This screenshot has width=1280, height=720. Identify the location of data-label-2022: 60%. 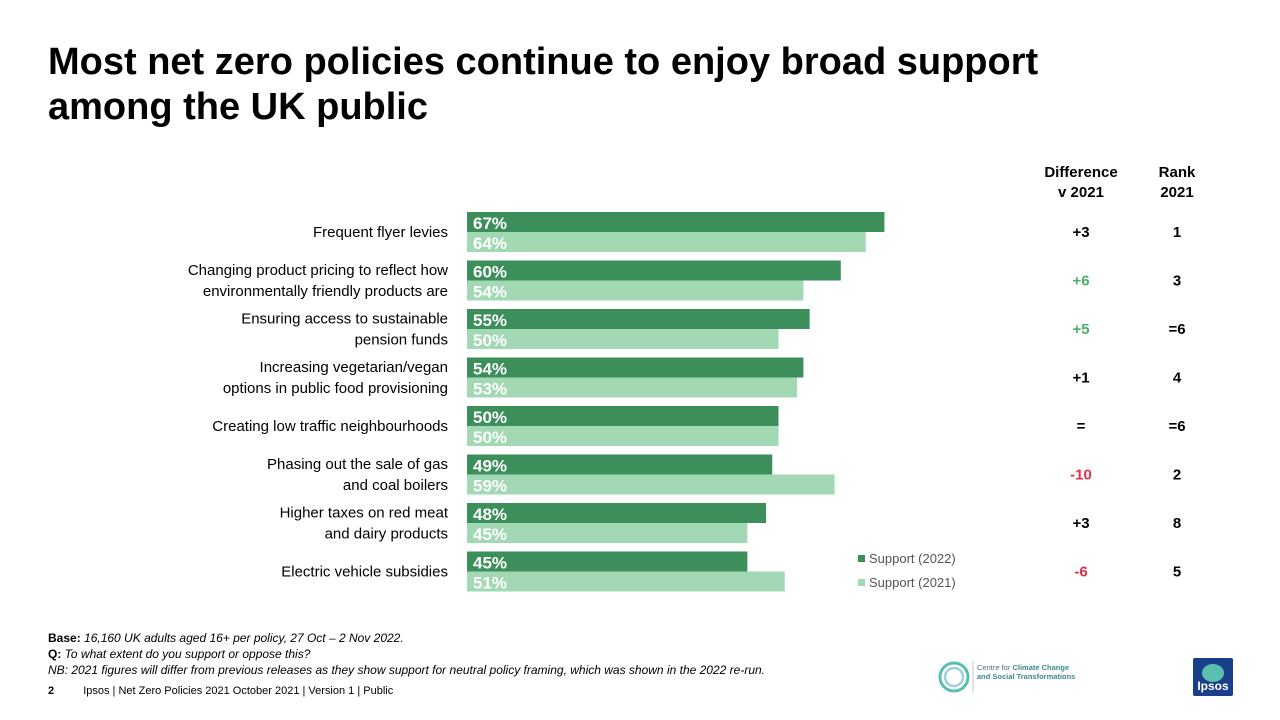
(490, 272).